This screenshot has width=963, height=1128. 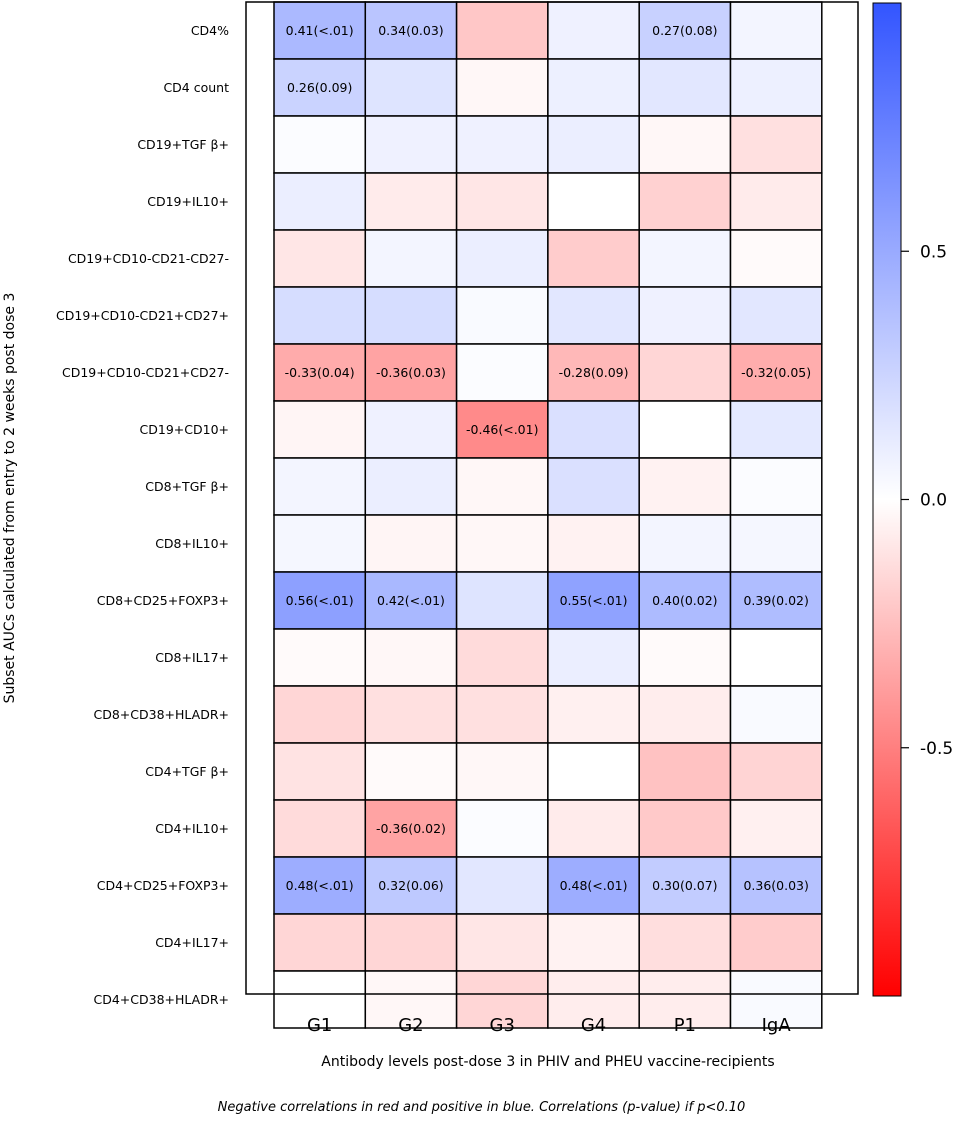 I want to click on cell-value-label: 0.56(<.01), so click(x=320, y=600).